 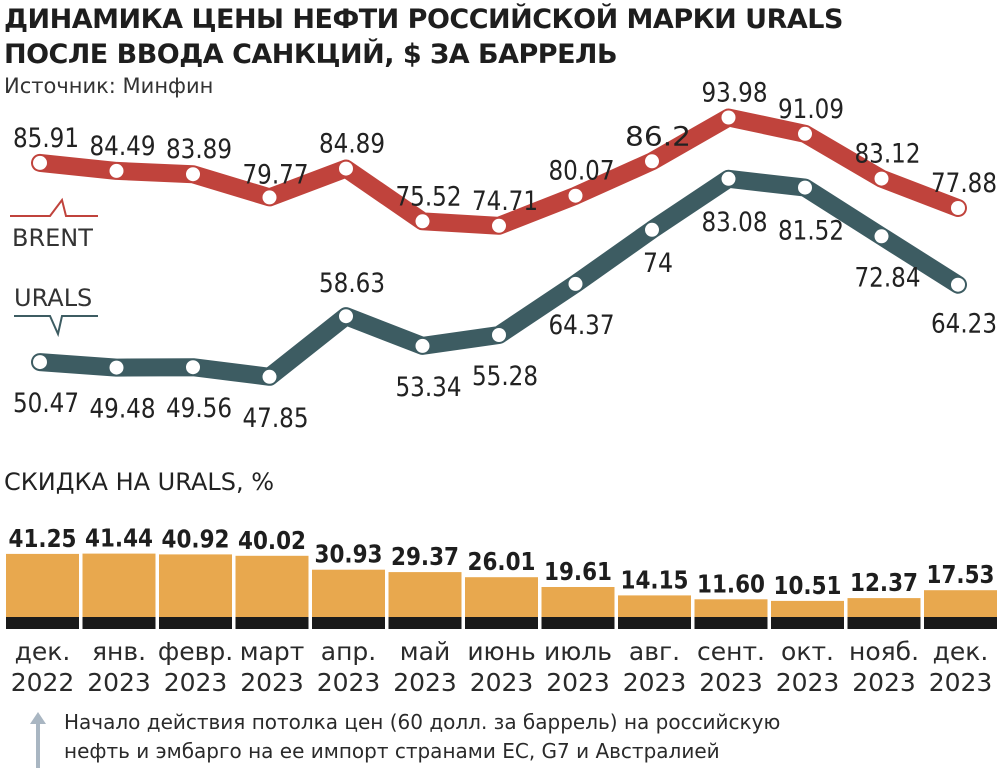 What do you see at coordinates (42, 682) in the screenshot?
I see `month-year: 2022` at bounding box center [42, 682].